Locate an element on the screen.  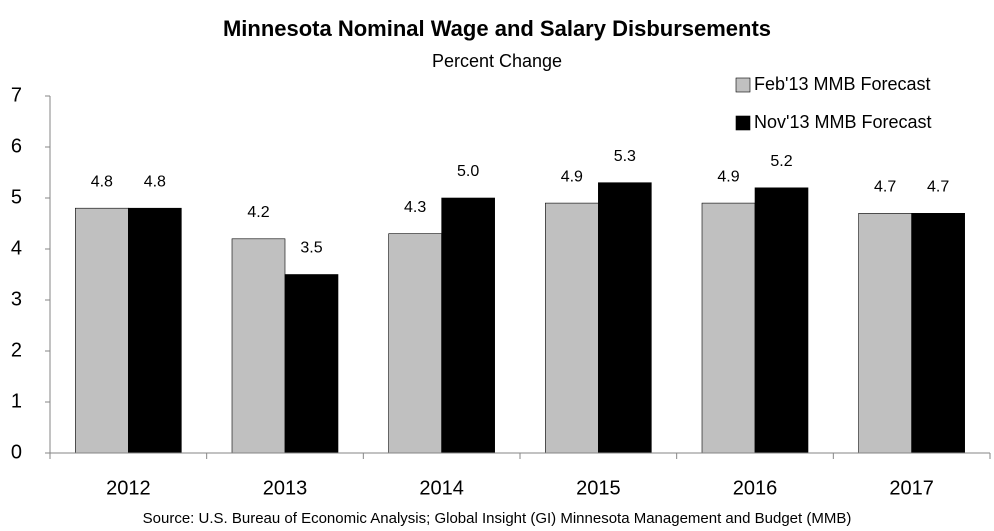
y-tick-label: 3 is located at coordinates (16, 299).